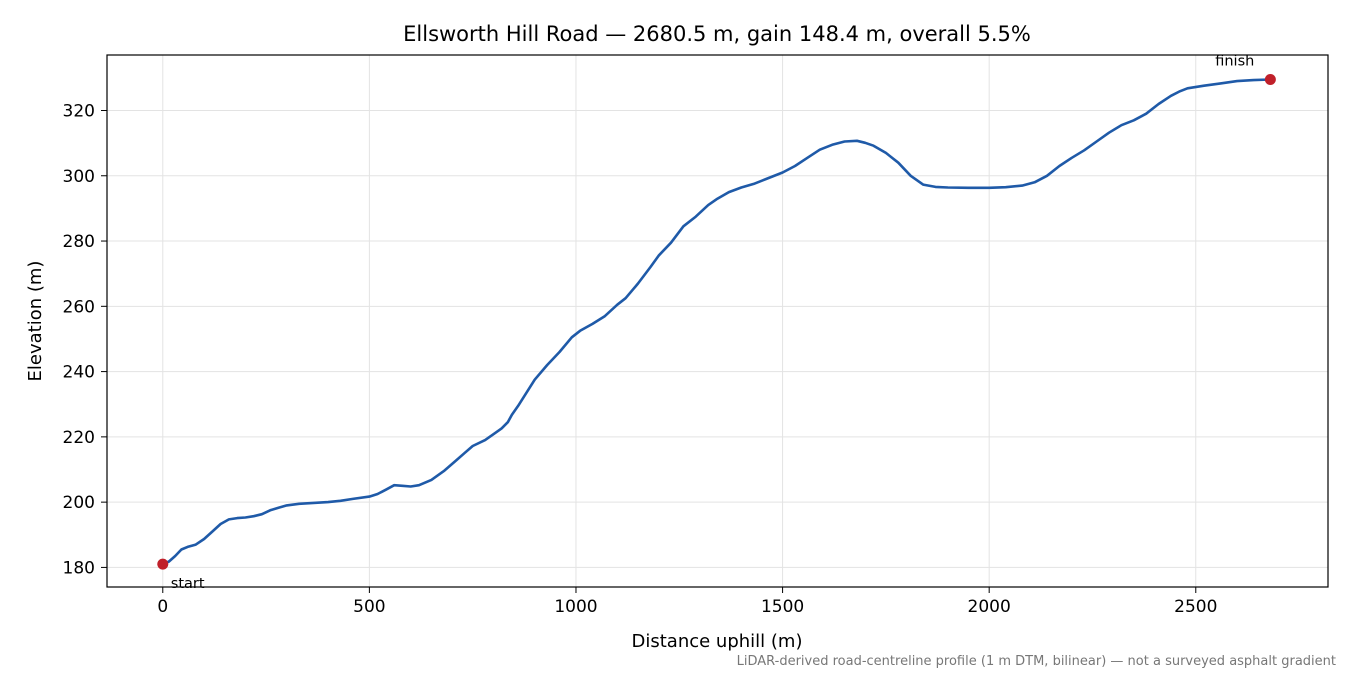 This screenshot has width=1350, height=675. What do you see at coordinates (79, 438) in the screenshot?
I see `y-tick-label: 220` at bounding box center [79, 438].